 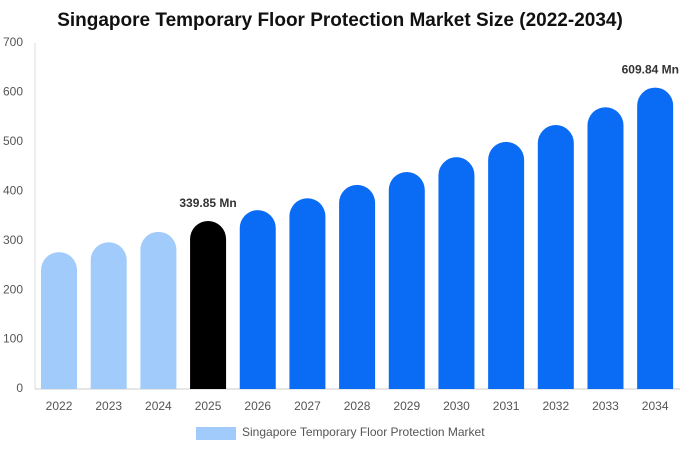 I want to click on x-tick-label: 2030, so click(x=456, y=406).